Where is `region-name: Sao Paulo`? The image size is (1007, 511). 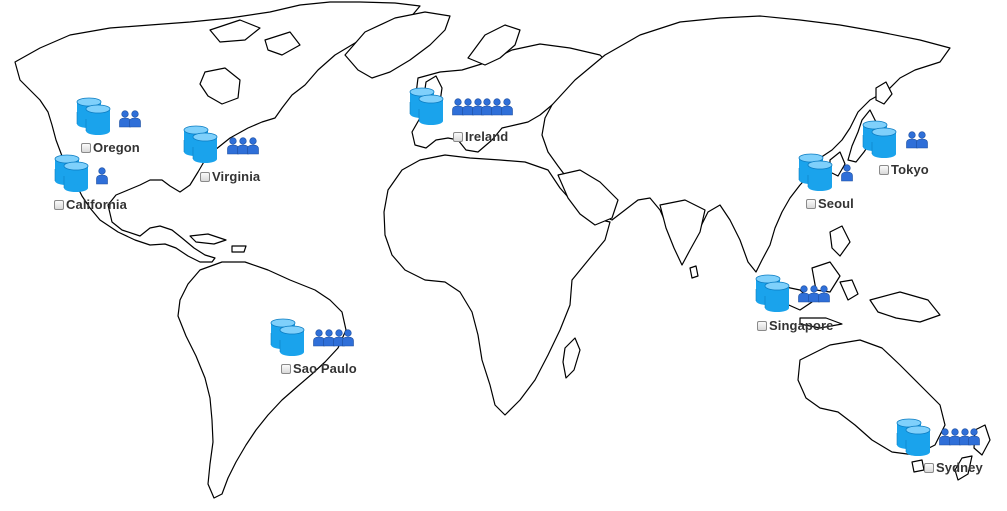 region-name: Sao Paulo is located at coordinates (325, 368).